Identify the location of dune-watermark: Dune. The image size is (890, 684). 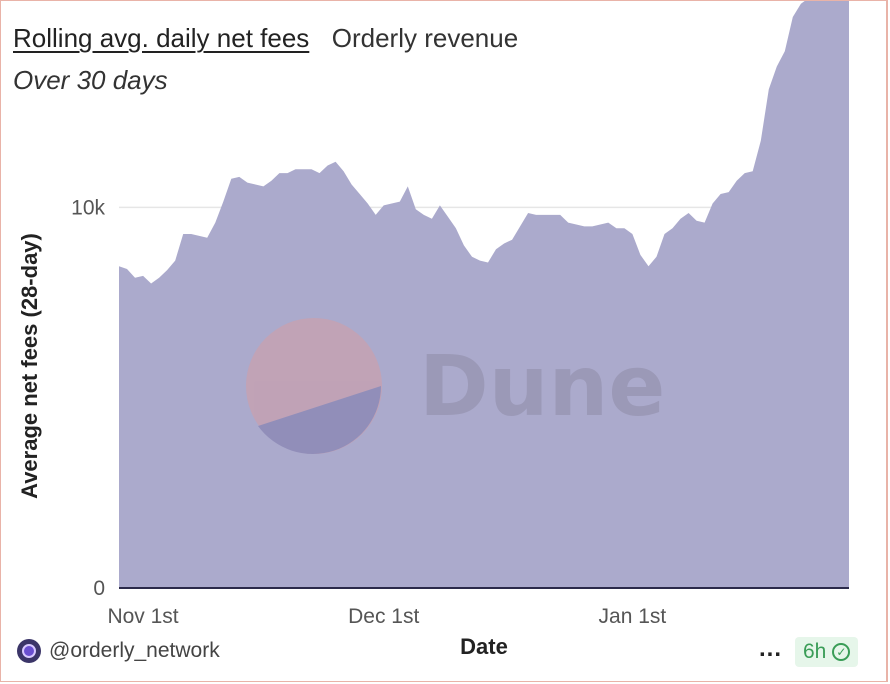
(455, 386).